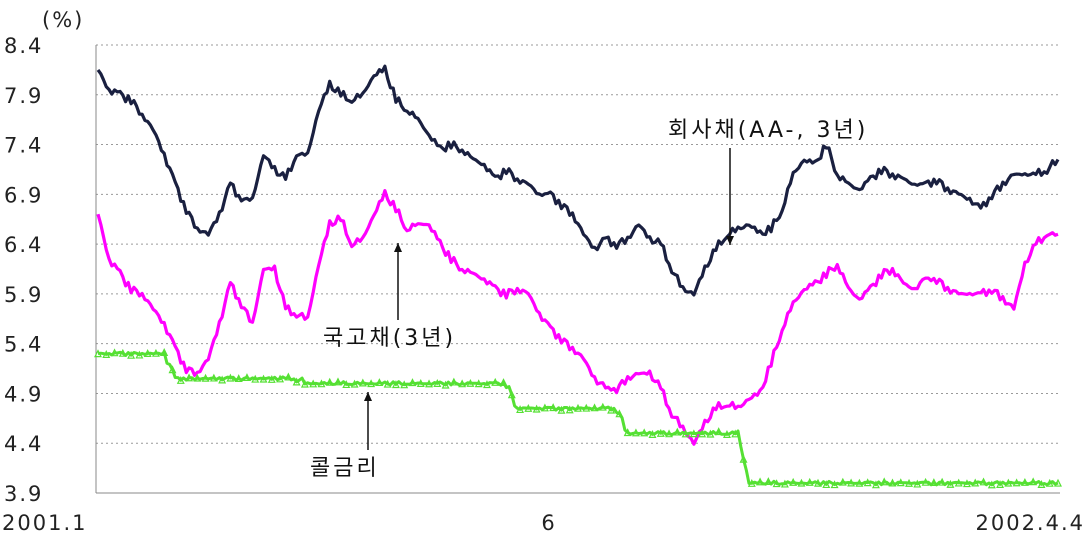 The width and height of the screenshot is (1089, 537). I want to click on y-unit-label: (%), so click(63, 20).